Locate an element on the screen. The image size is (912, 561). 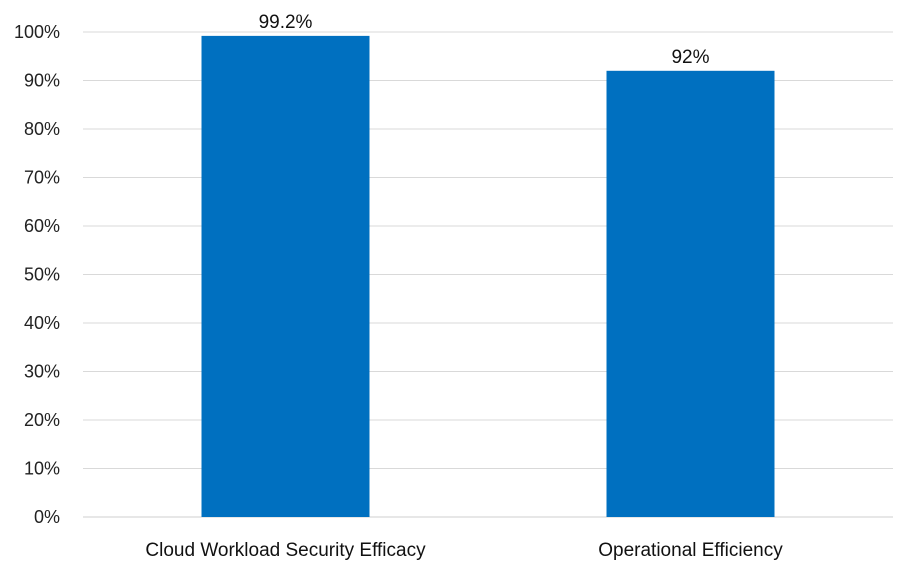
y-tick-label: 50% is located at coordinates (42, 275).